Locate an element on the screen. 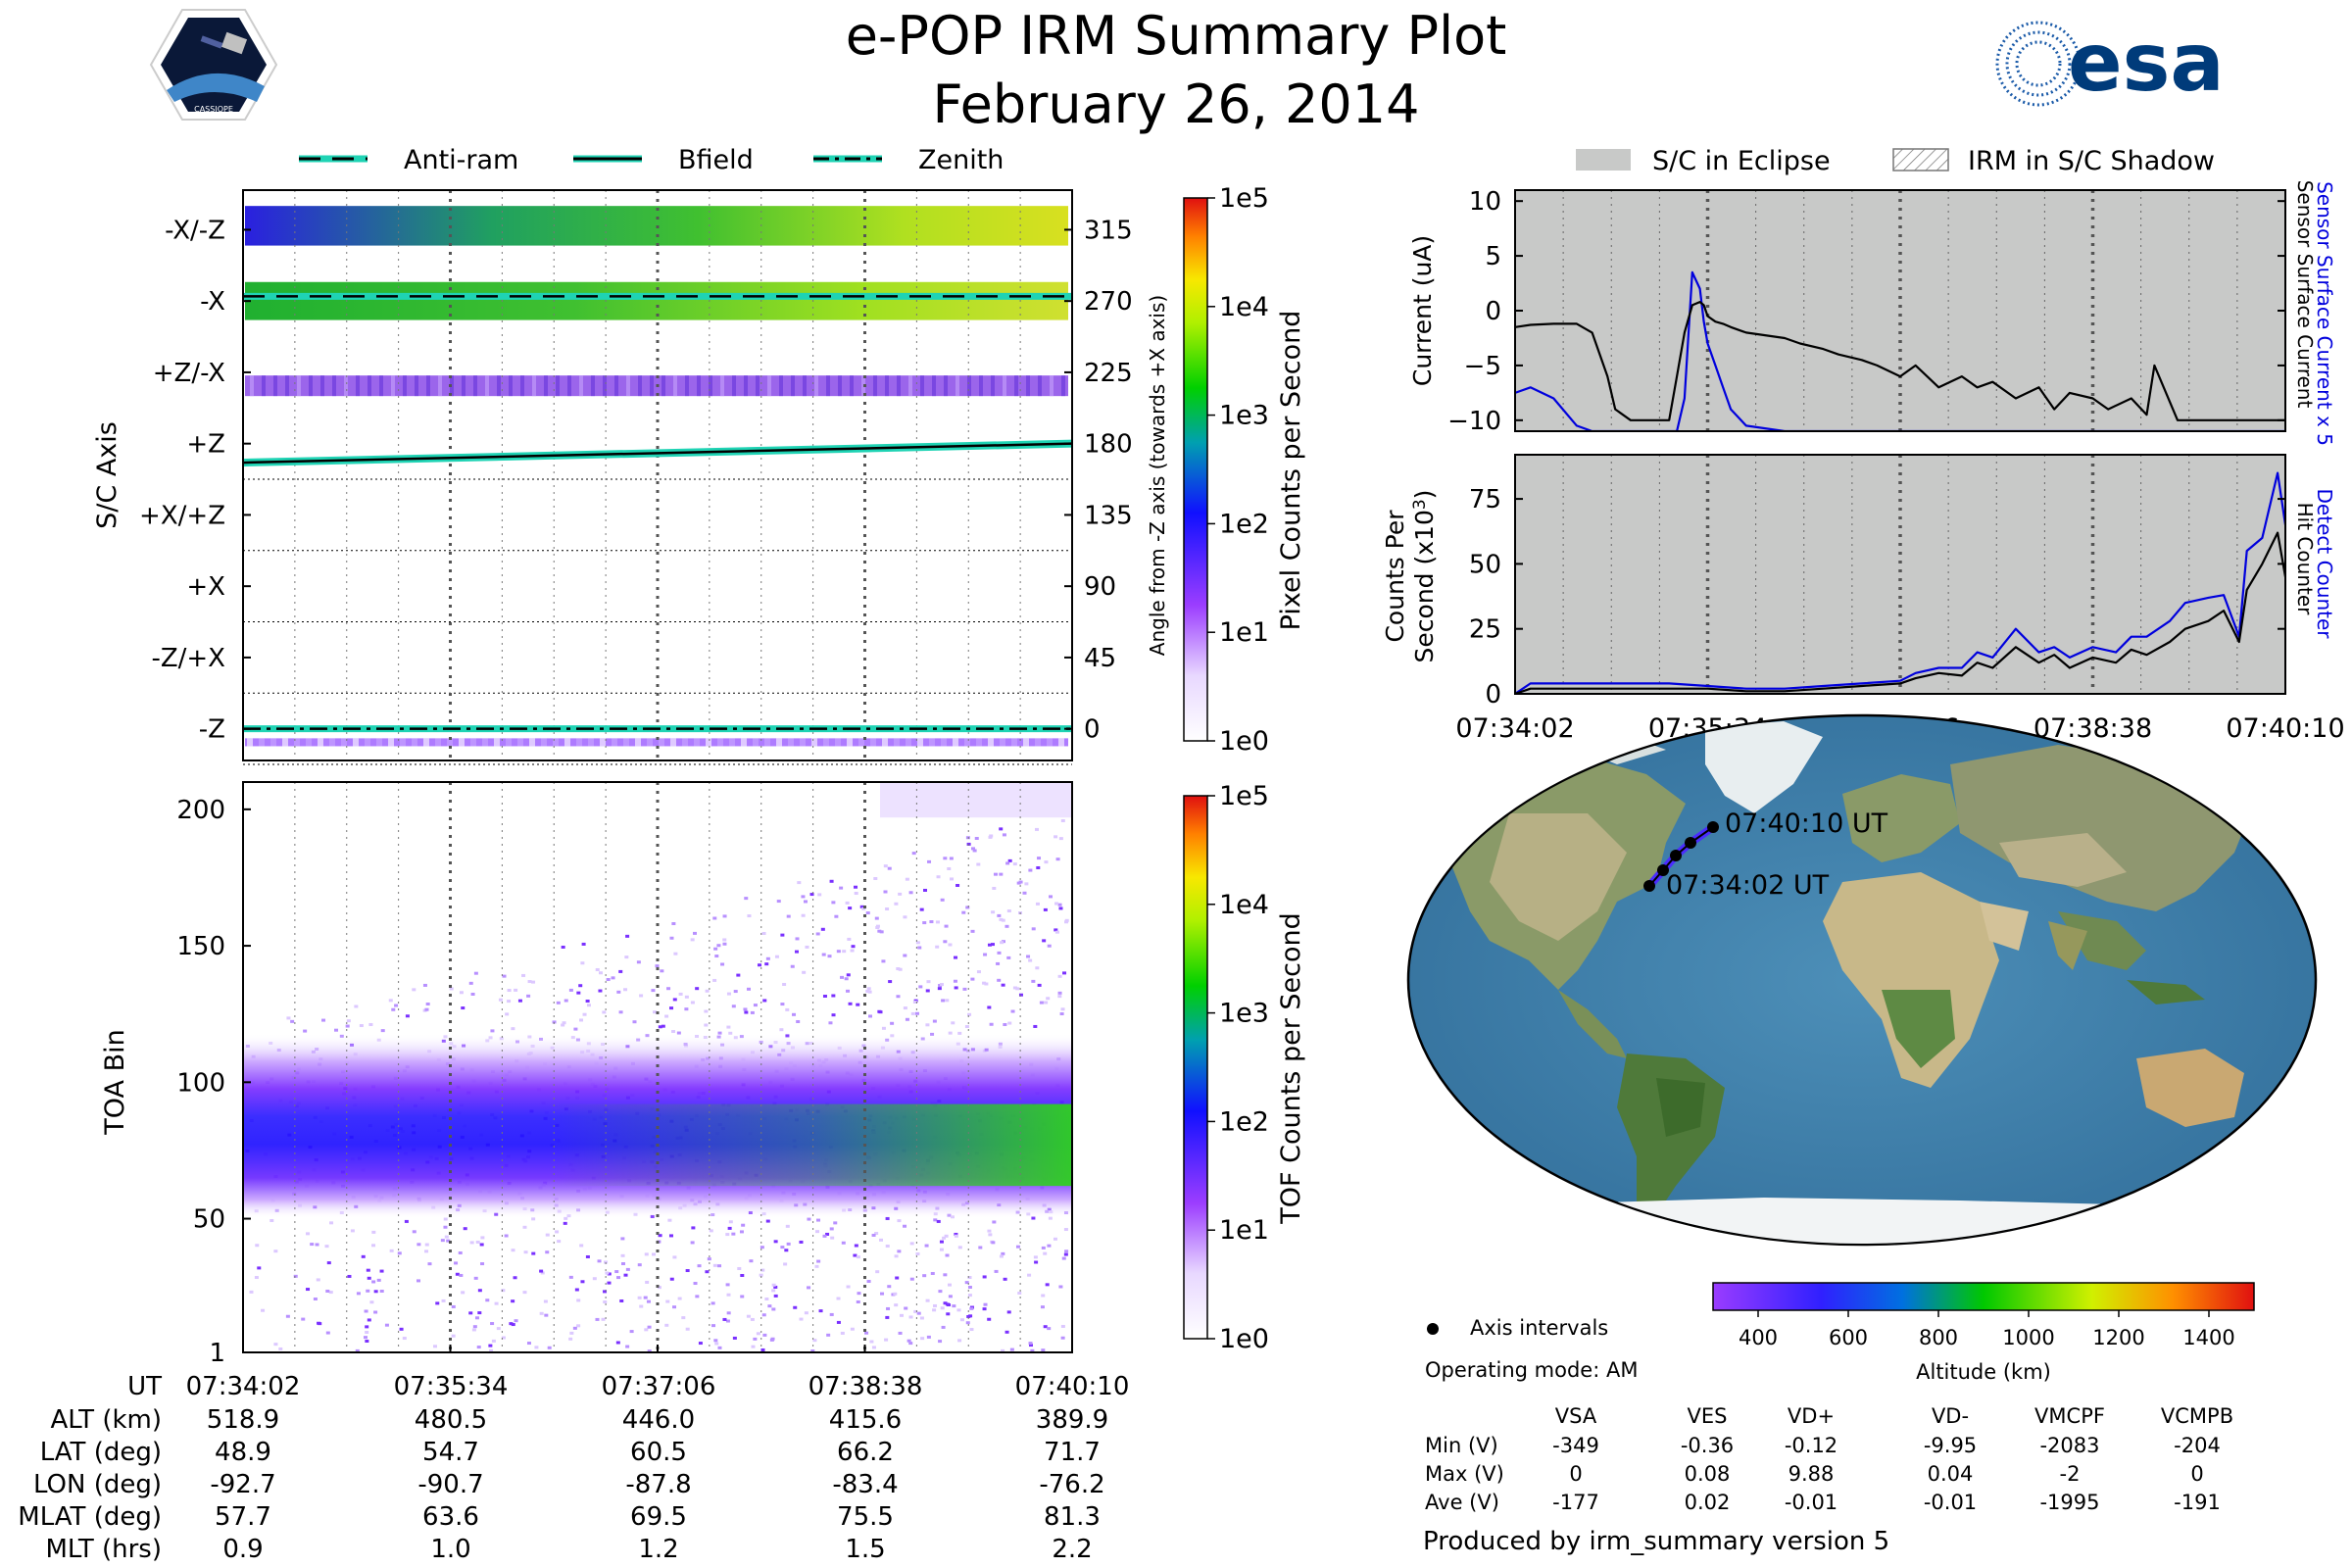 The width and height of the screenshot is (2352, 1568). ephem-value: 69.5 is located at coordinates (658, 1517).